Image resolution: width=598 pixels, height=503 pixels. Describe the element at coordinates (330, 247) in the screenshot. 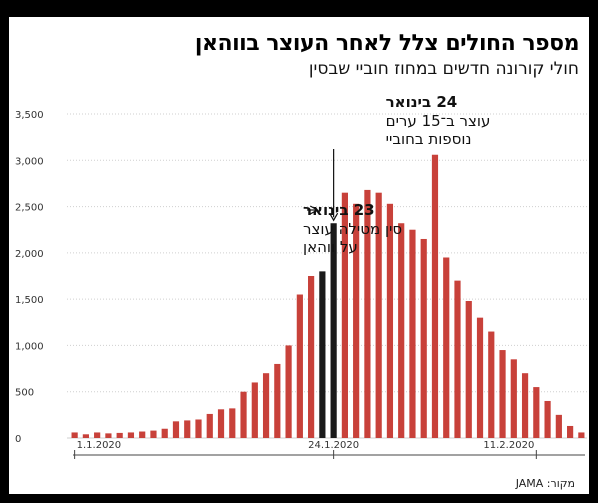

I see `annotation-text: על ווהאן` at that location.